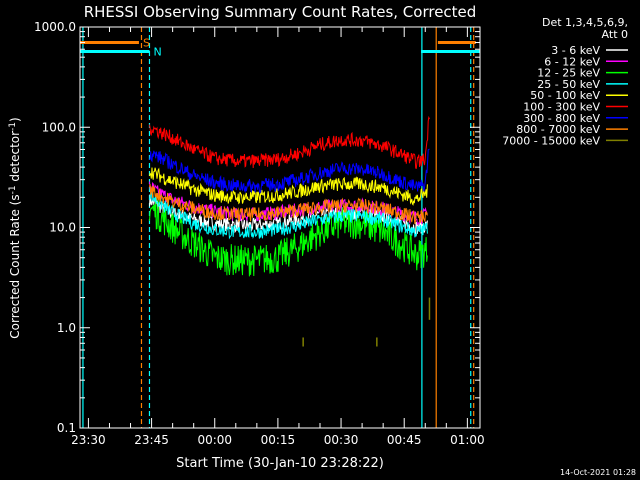 This screenshot has height=480, width=640. I want to click on legend-label: 12 - 25 keV, so click(568, 73).